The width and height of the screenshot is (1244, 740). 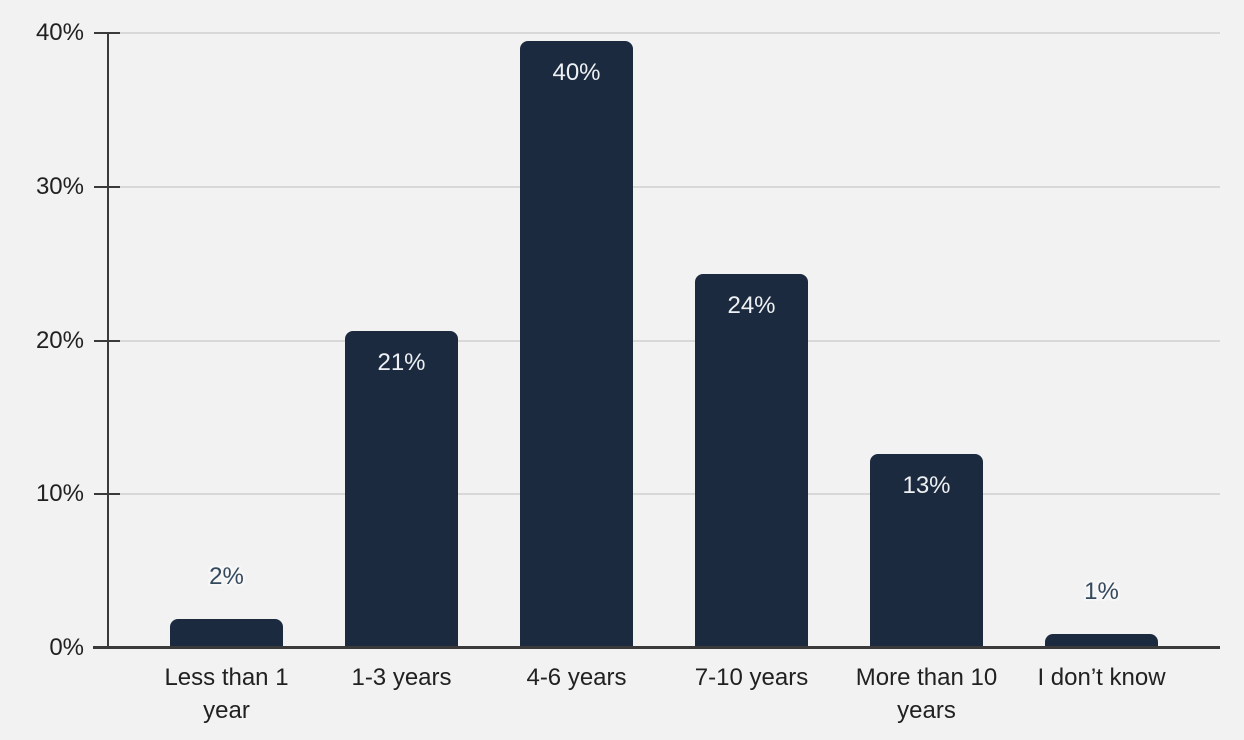 What do you see at coordinates (1101, 677) in the screenshot?
I see `x-axis-label: I don’t know` at bounding box center [1101, 677].